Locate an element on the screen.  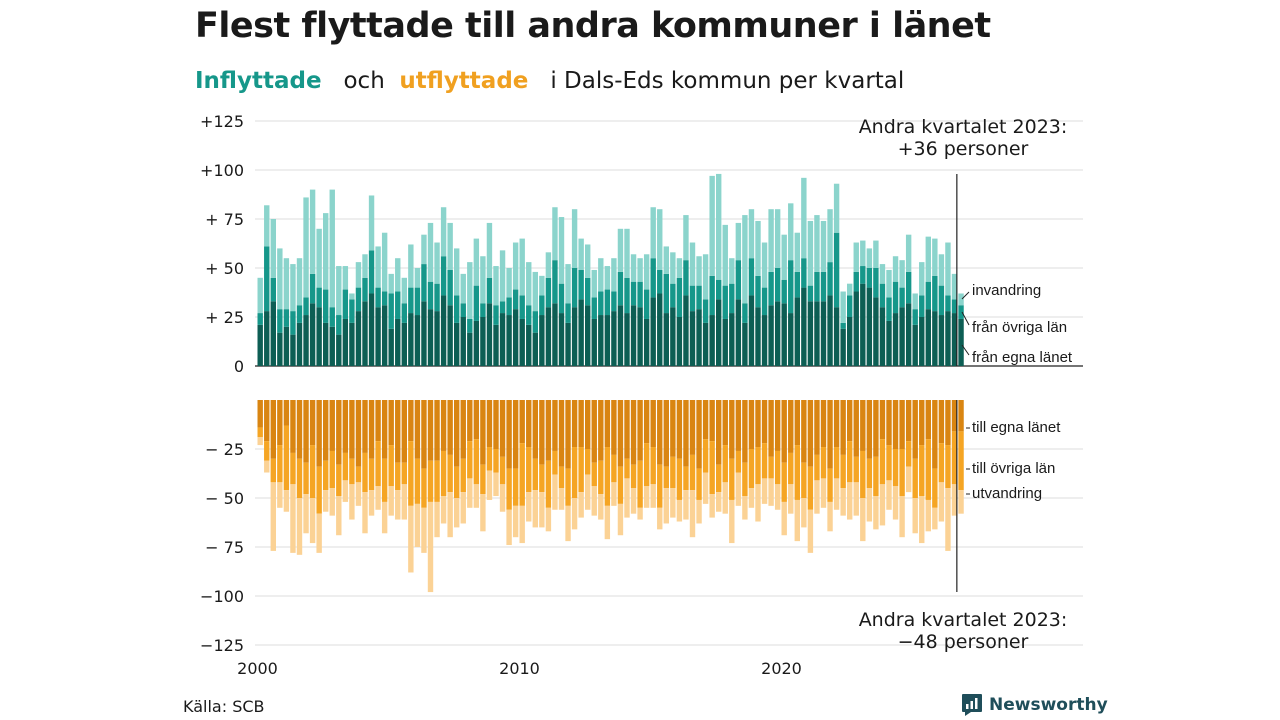
series-label-in: invandring is located at coordinates (1006, 290).